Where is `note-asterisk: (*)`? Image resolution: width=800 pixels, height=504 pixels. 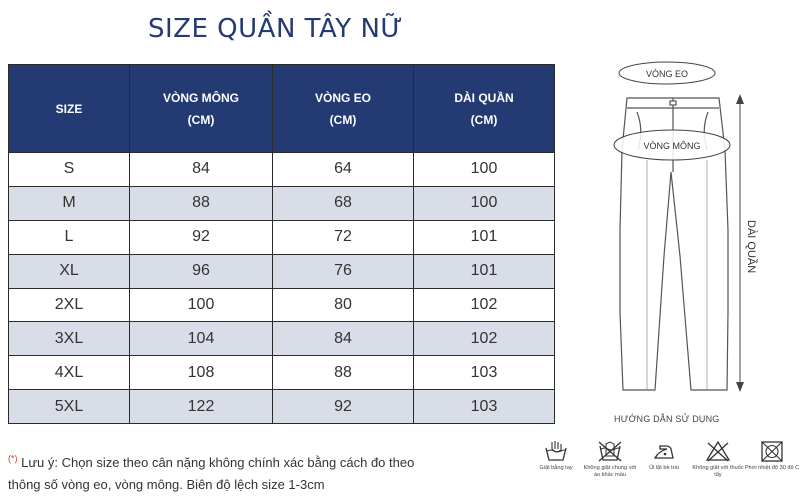
note-asterisk: (*) is located at coordinates (13, 458).